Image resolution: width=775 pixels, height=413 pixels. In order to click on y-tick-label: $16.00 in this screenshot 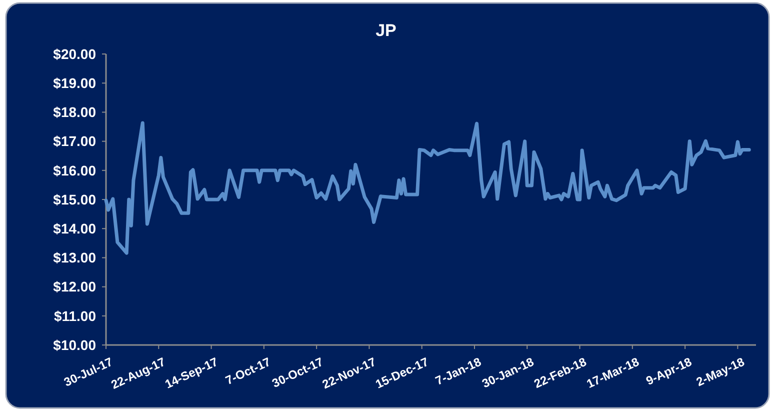, I will do `click(74, 170)`.